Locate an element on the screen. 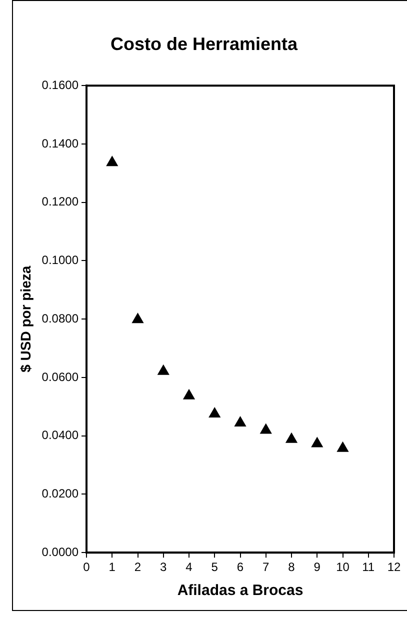 Image resolution: width=407 pixels, height=619 pixels. x-tick-label: 10 is located at coordinates (343, 567).